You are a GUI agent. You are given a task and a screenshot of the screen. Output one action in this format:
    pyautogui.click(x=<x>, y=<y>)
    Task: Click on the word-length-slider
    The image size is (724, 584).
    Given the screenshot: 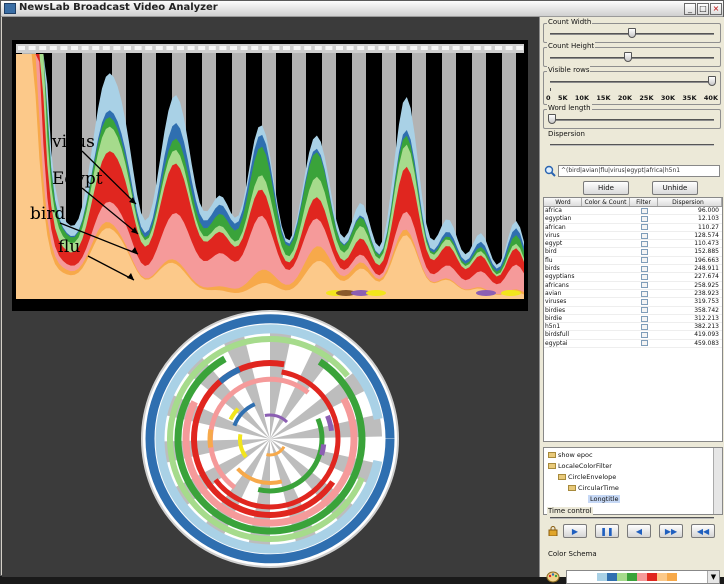 What is the action you would take?
    pyautogui.click(x=552, y=119)
    